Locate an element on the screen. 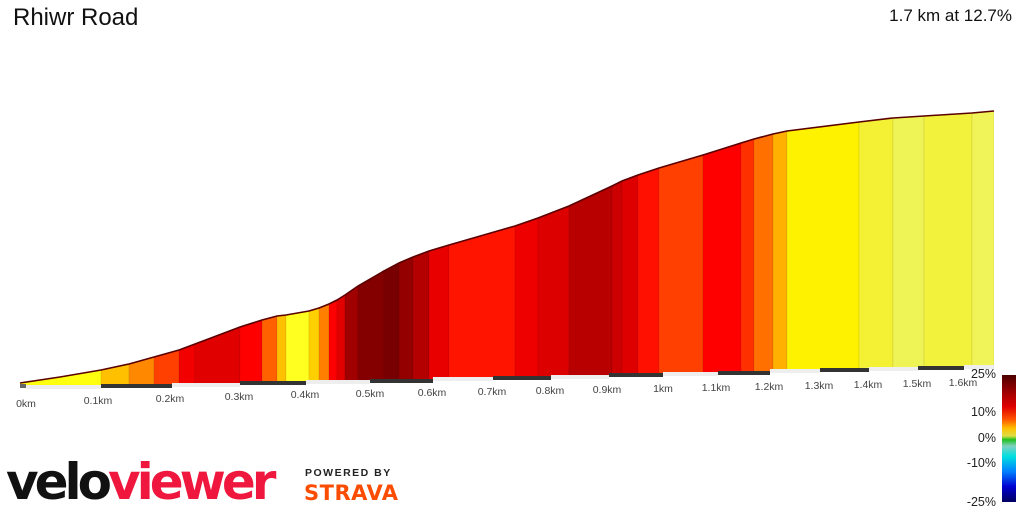 This screenshot has width=1024, height=512. color-scale-label: 10% is located at coordinates (983, 412).